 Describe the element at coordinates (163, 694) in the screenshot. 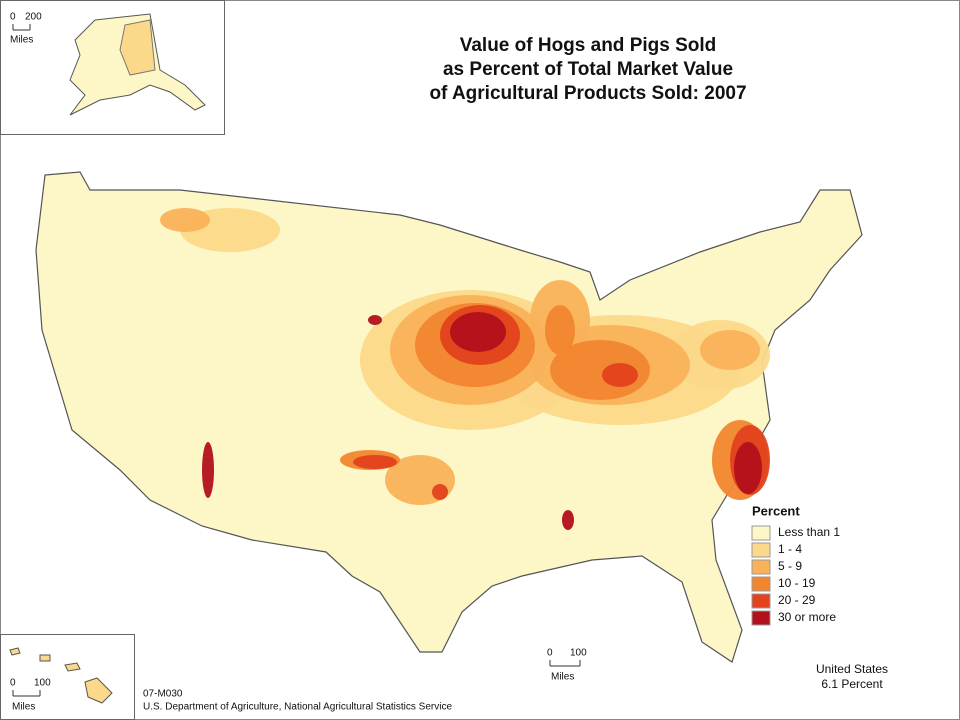

I see `footer-code: 07-M030` at that location.